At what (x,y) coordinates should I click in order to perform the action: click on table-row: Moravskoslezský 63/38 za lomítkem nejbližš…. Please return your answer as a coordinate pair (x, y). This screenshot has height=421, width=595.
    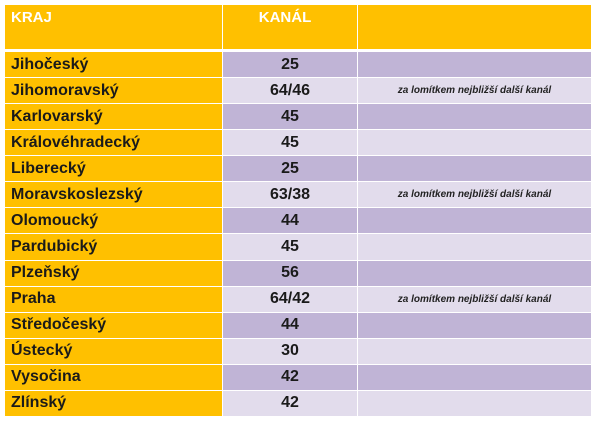
    Looking at the image, I should click on (298, 195).